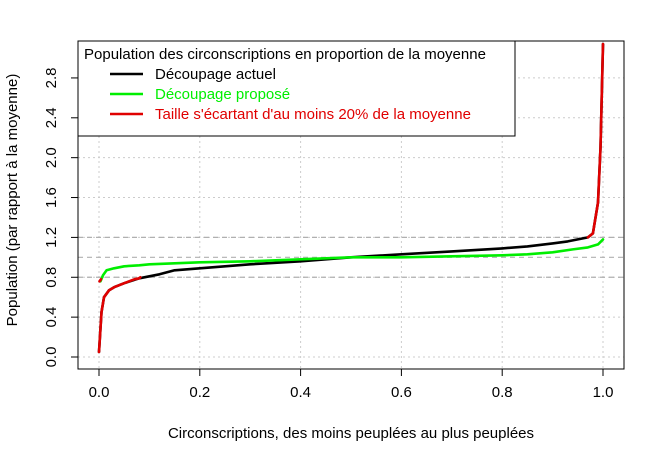 This screenshot has height=462, width=664. I want to click on x-tick-label: 1.0, so click(603, 392).